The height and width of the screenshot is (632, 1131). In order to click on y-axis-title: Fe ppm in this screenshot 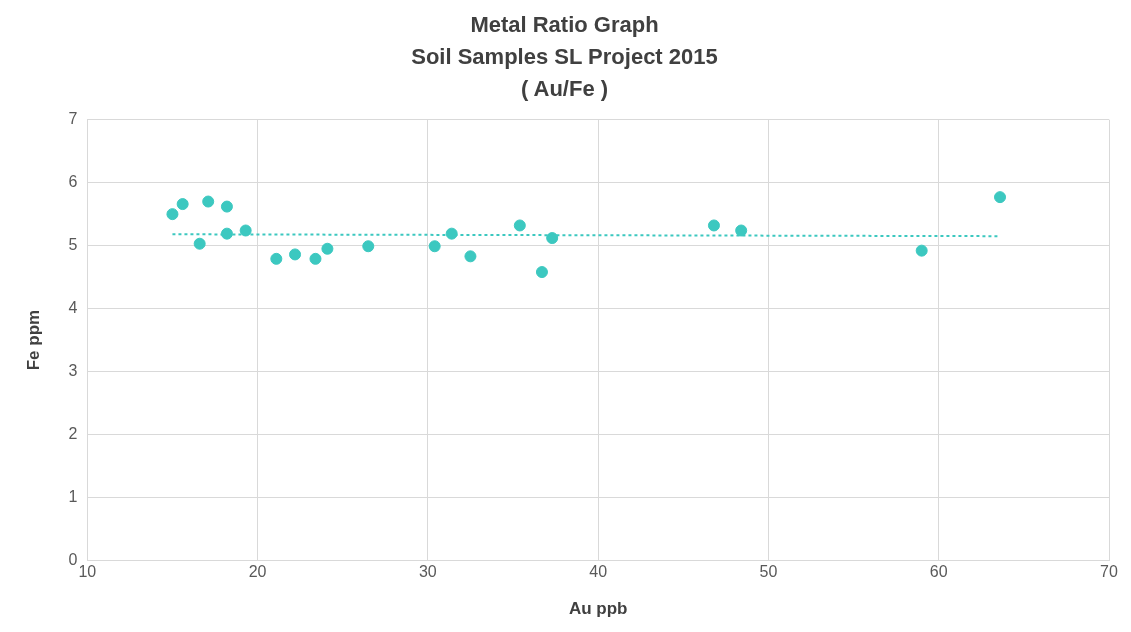, I will do `click(33, 340)`.